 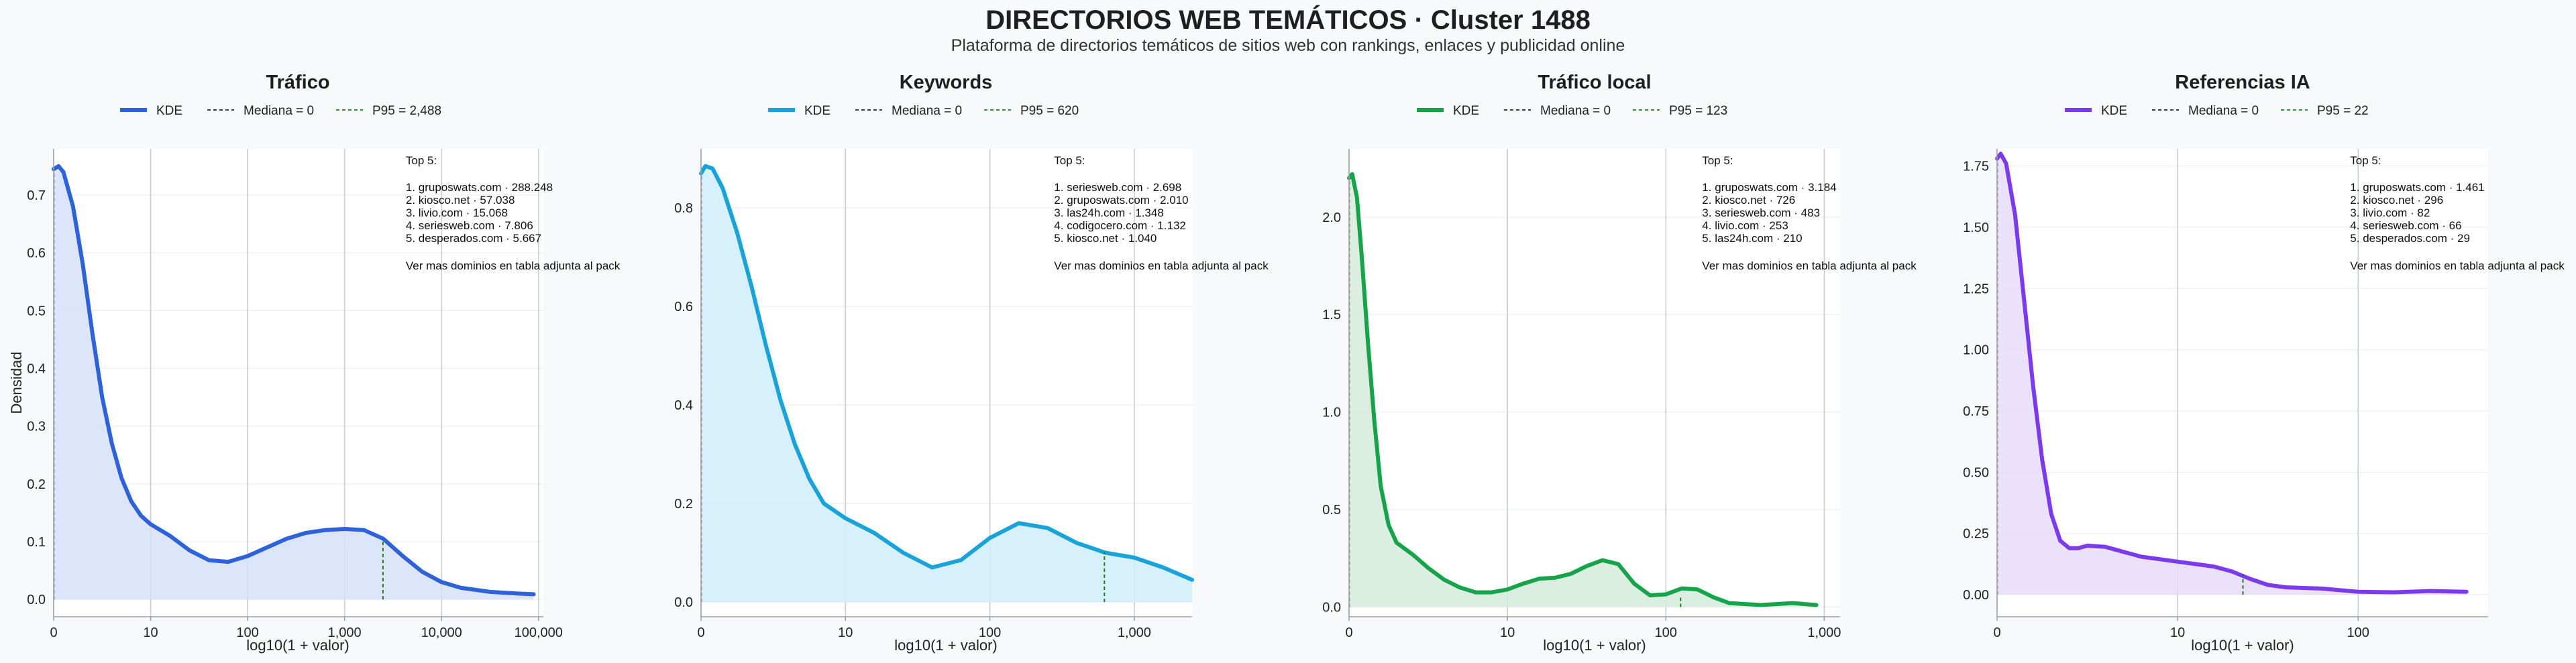 I want to click on y-tick-label: 1.75, so click(x=1976, y=167).